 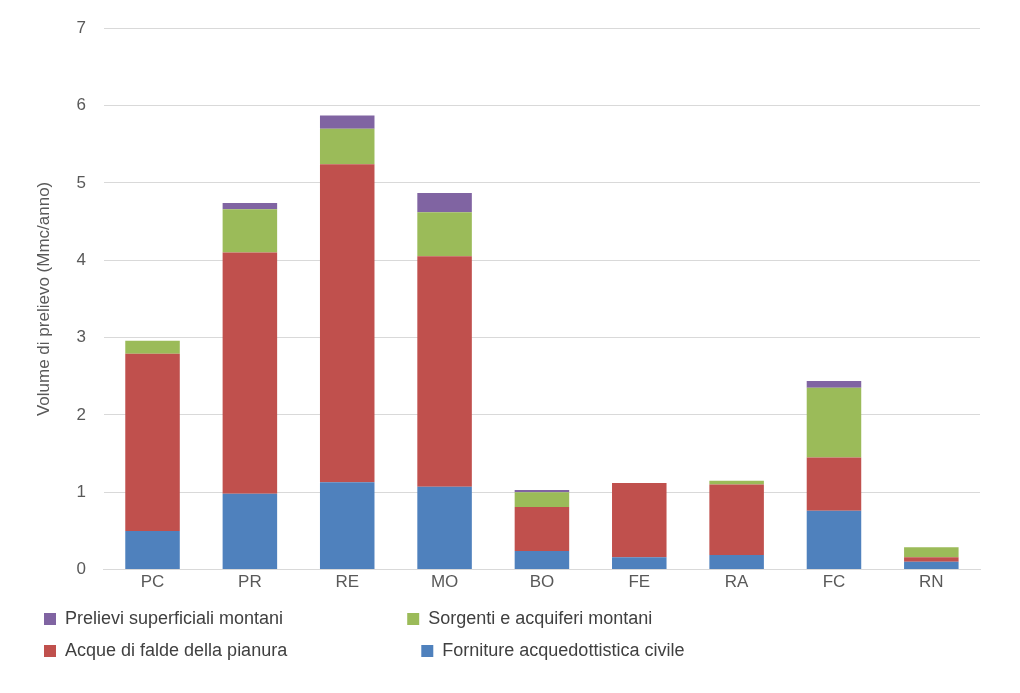 I want to click on x-tick-label: RN, so click(x=931, y=582).